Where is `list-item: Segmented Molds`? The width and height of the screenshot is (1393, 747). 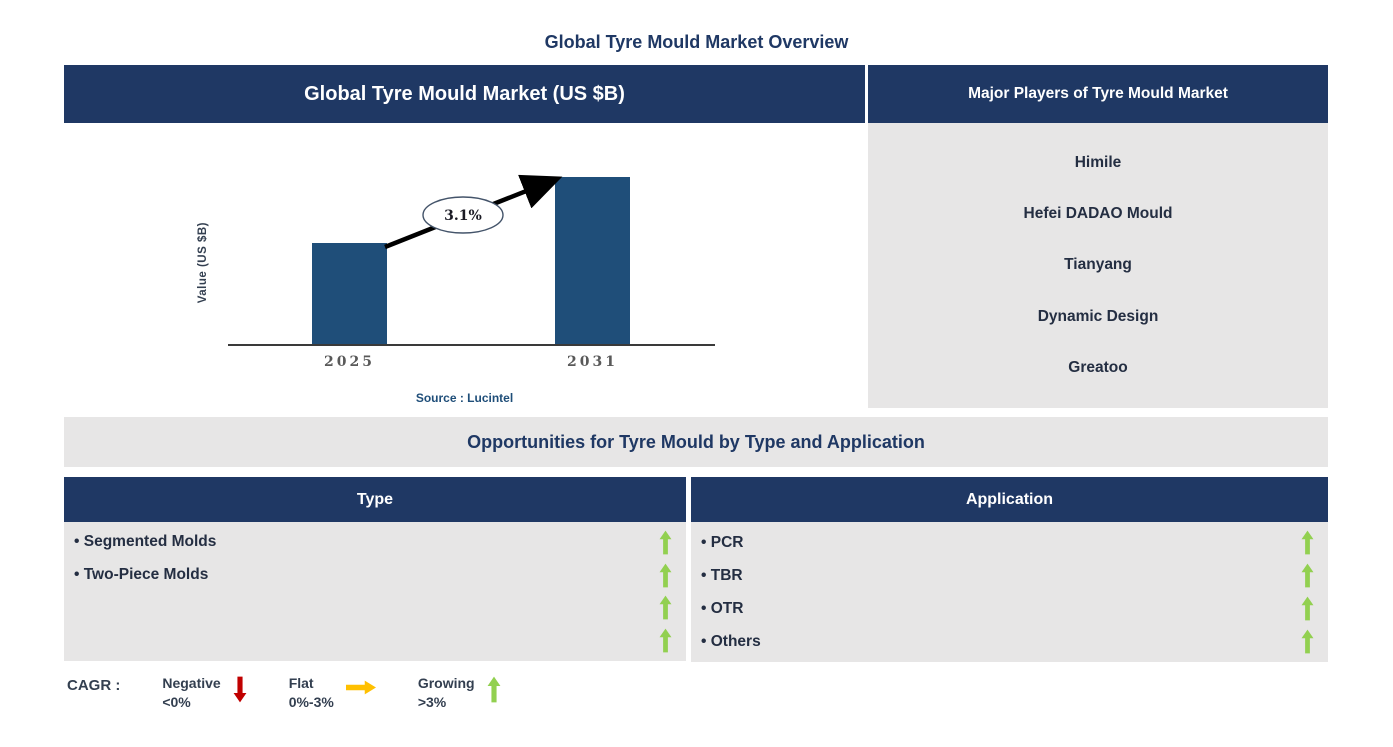 list-item: Segmented Molds is located at coordinates (375, 542).